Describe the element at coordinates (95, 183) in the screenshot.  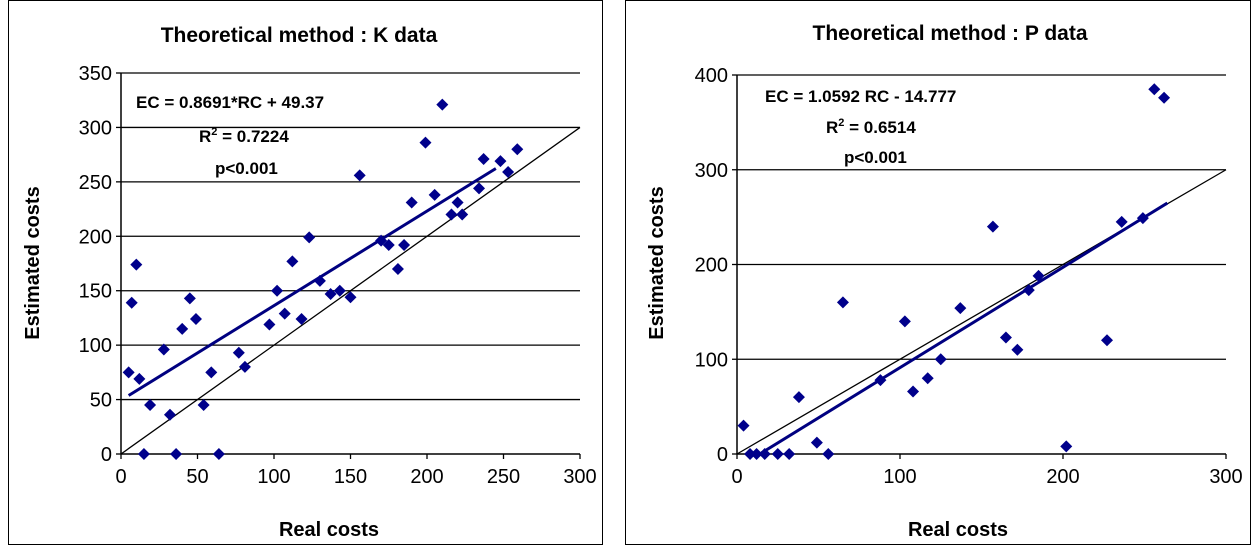
I see `k-ytick-label: 250` at that location.